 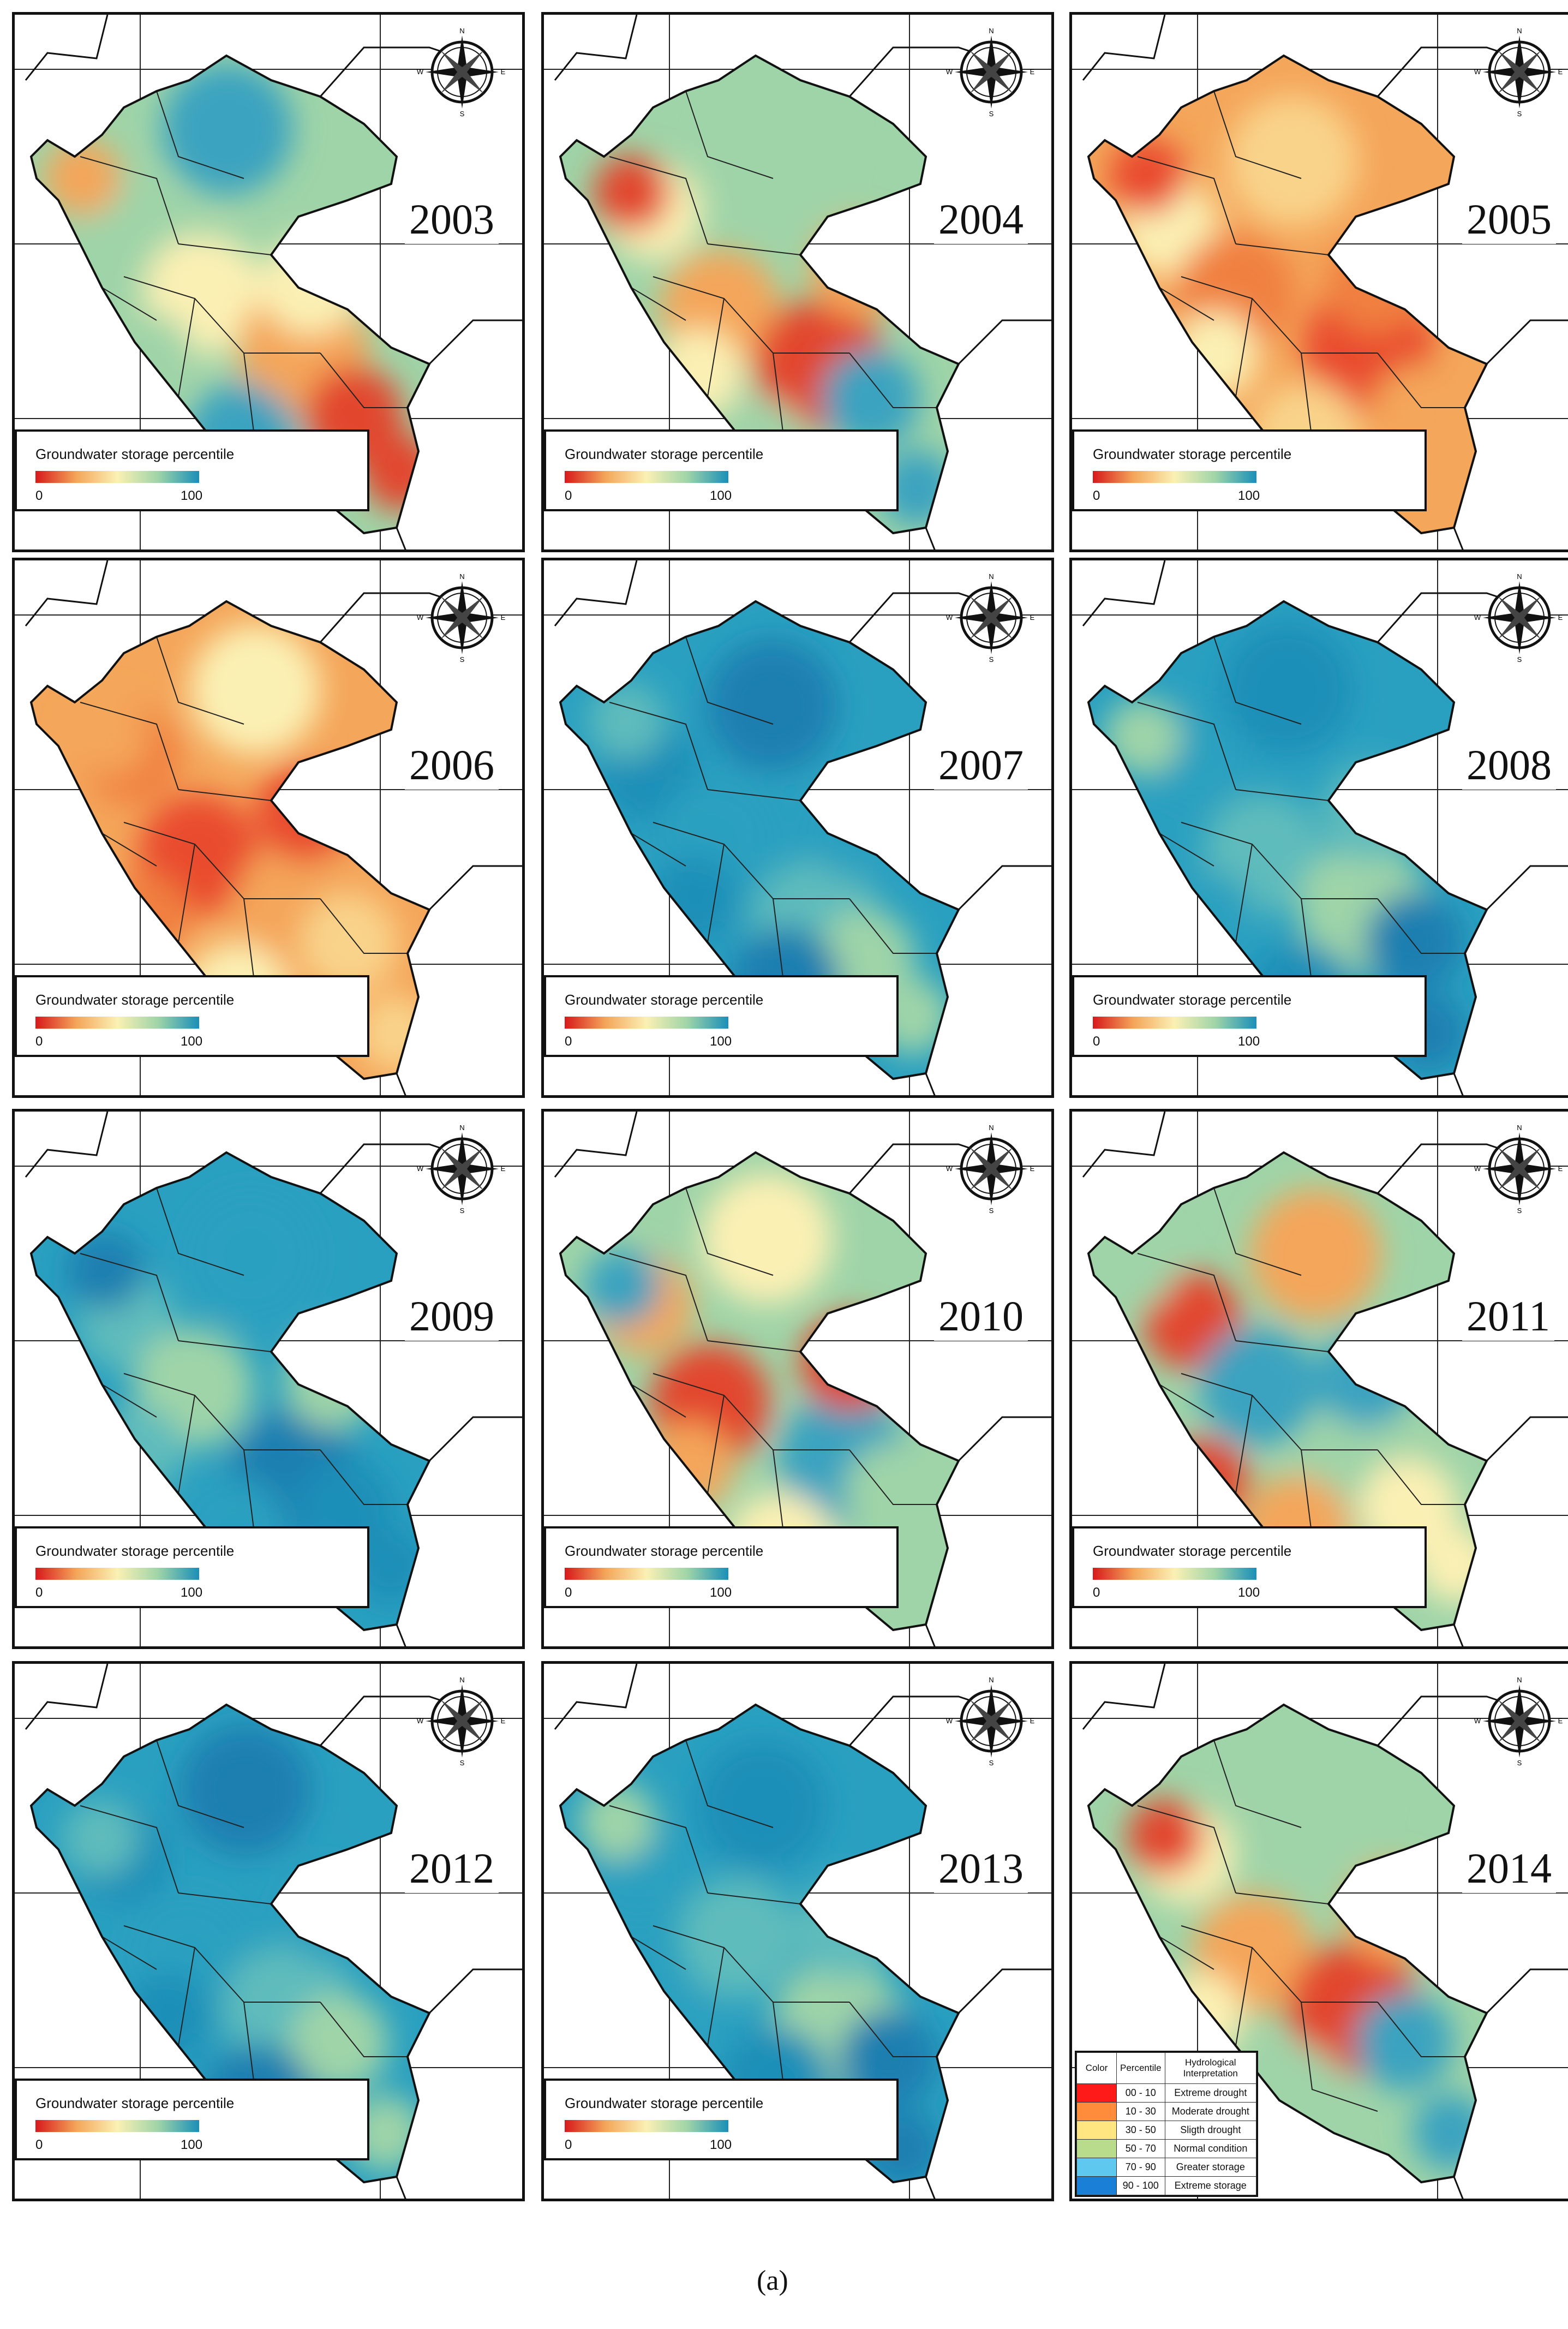 What do you see at coordinates (1210, 2148) in the screenshot?
I see `interpretation: Normal condition` at bounding box center [1210, 2148].